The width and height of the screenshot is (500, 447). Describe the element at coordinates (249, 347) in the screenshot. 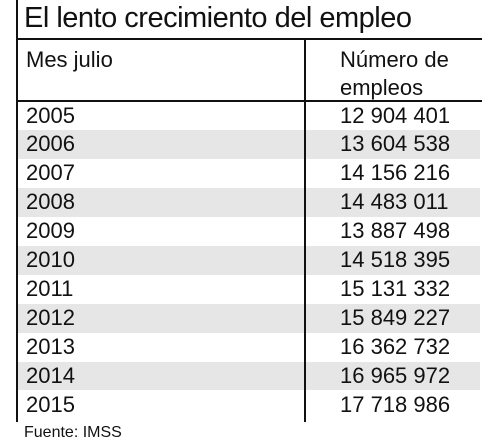

I see `table-row: 2013 16 362 732` at that location.